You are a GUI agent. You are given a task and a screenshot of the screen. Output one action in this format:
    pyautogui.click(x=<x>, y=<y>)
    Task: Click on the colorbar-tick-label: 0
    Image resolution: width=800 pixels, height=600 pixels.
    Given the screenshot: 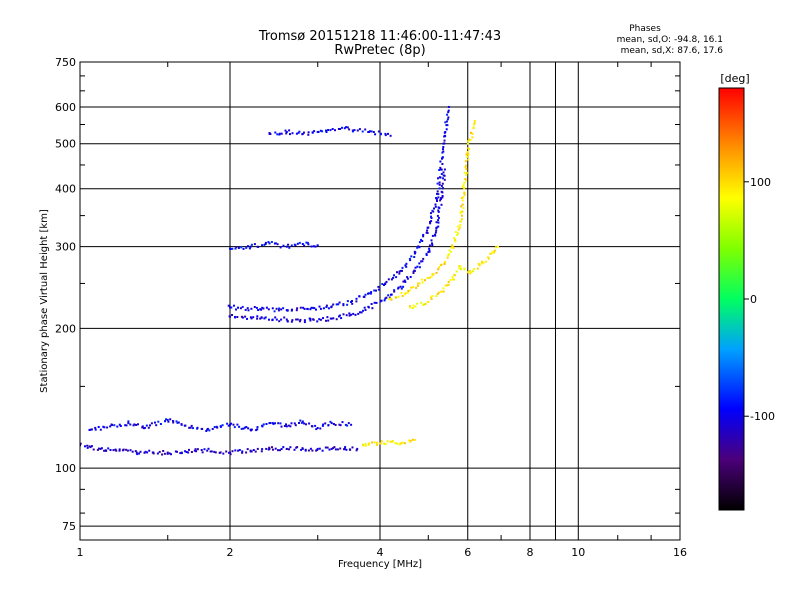 What is the action you would take?
    pyautogui.click(x=753, y=299)
    